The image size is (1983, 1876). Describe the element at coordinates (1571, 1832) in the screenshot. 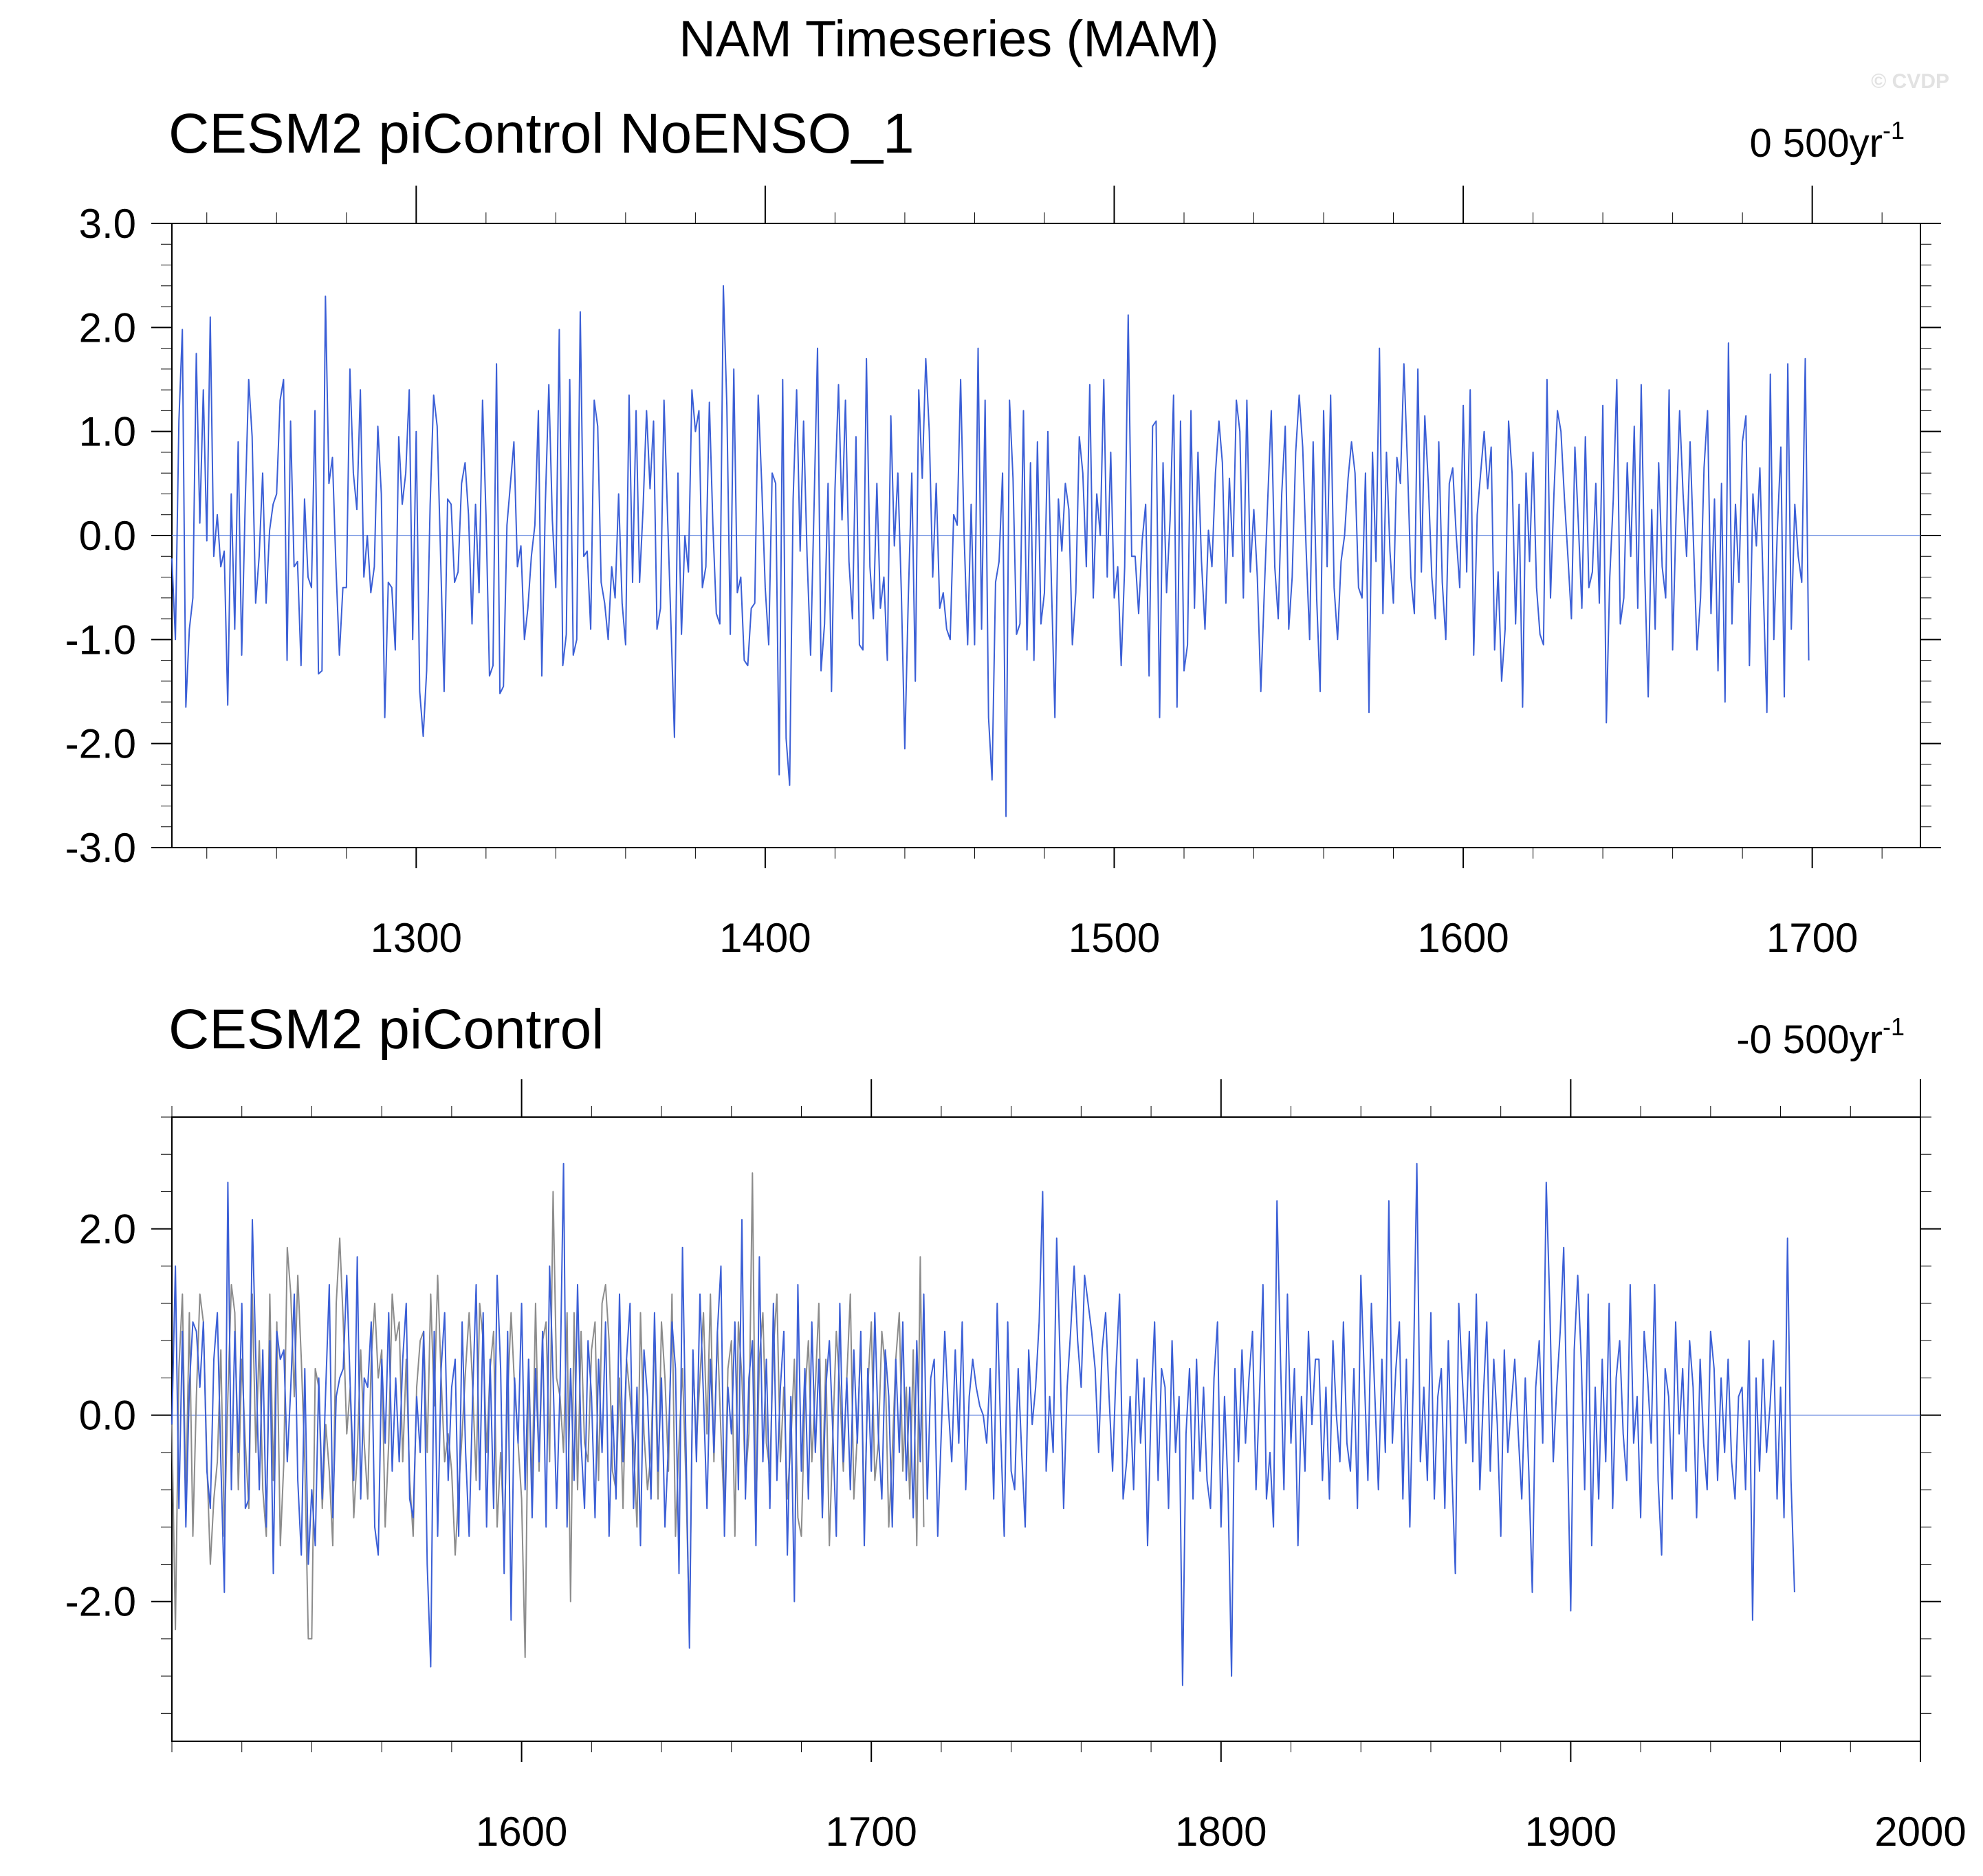

I see `panel-2-xtick-label: 1900` at that location.